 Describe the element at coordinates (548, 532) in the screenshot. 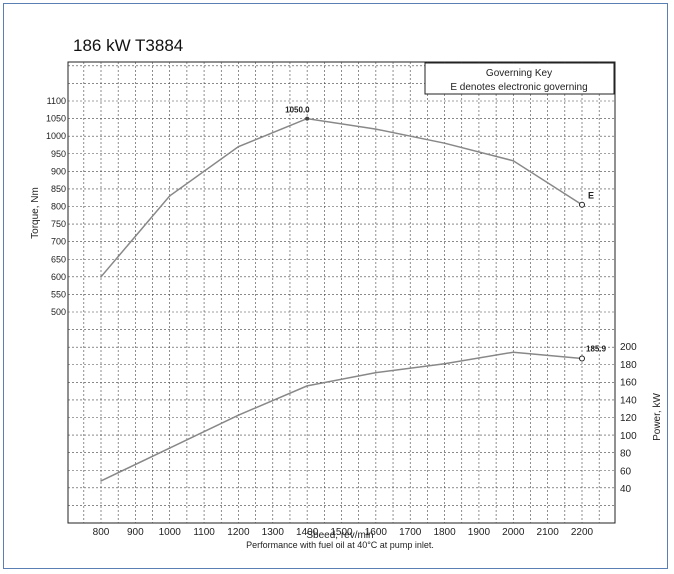

I see `x-tick-label: 2100` at that location.